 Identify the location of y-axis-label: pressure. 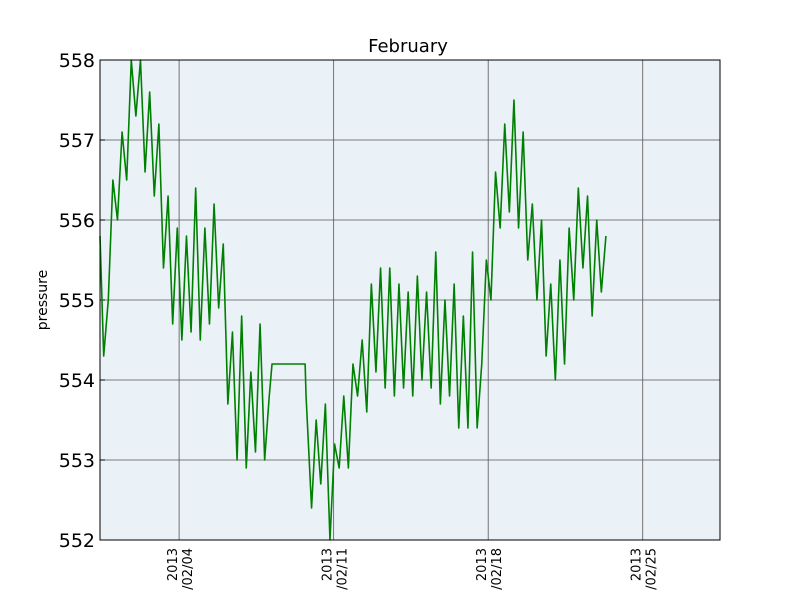
(43, 300).